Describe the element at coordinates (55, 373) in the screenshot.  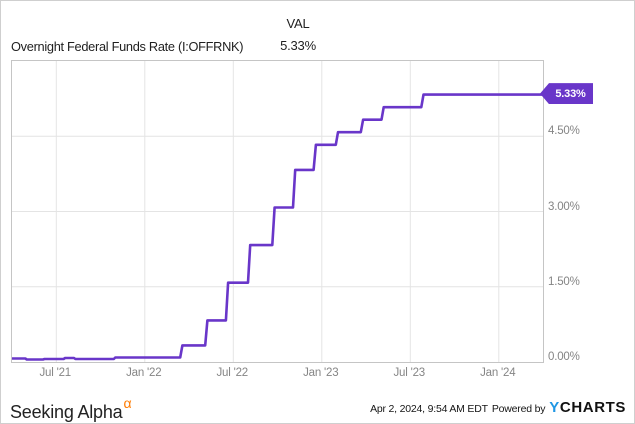
I see `x-tick-label: Jul '21` at that location.